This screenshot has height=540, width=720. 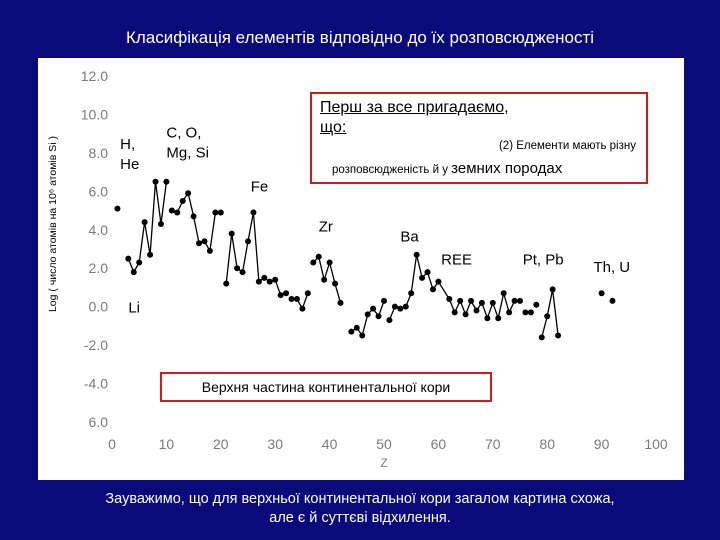 What do you see at coordinates (326, 387) in the screenshot?
I see `crust-label-box: Верхня частина континентальної кори` at bounding box center [326, 387].